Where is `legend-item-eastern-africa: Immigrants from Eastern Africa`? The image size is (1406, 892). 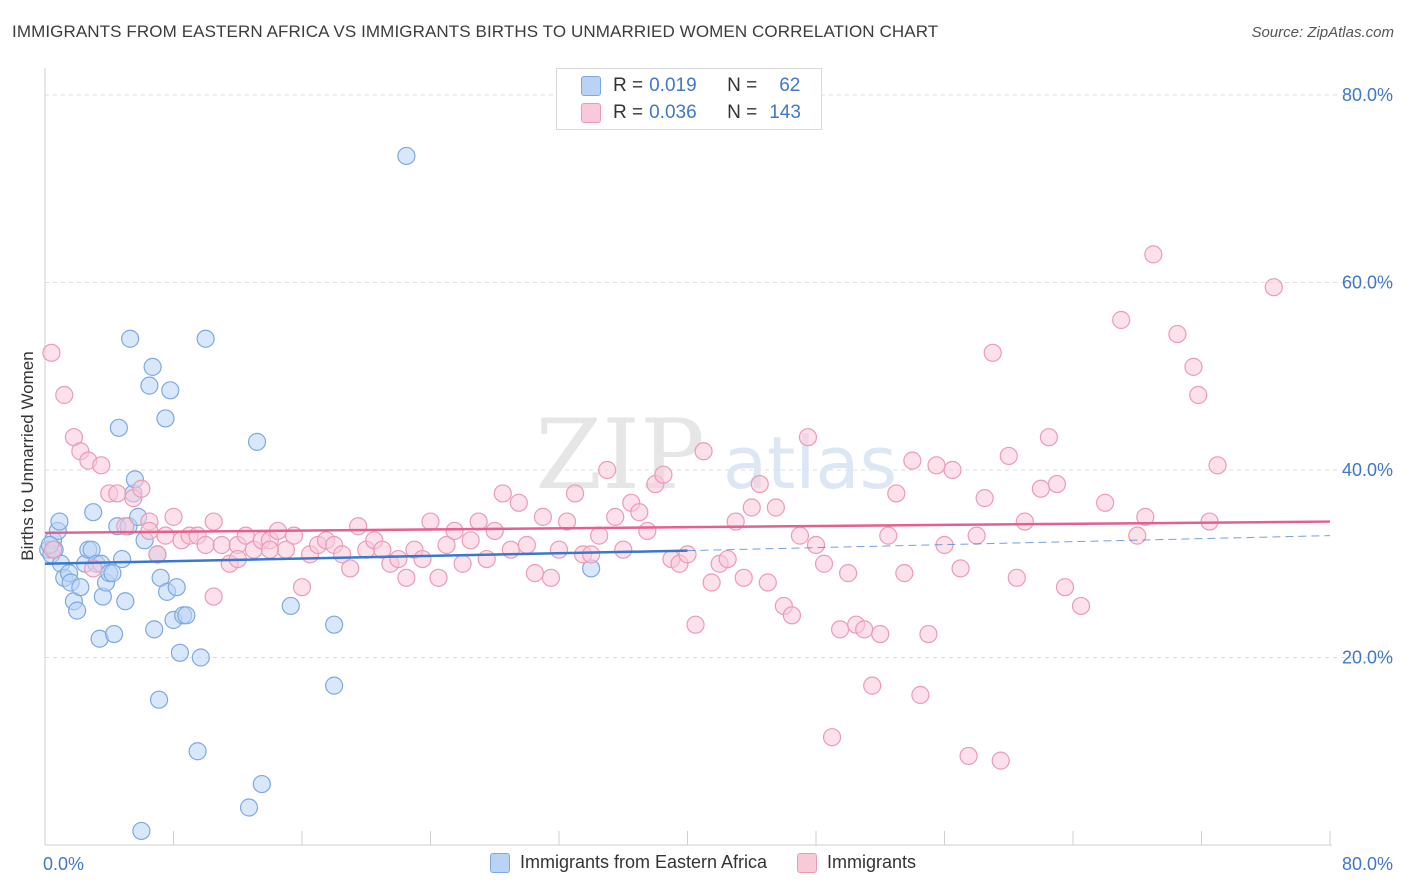
legend-item-eastern-africa: Immigrants from Eastern Africa is located at coordinates (628, 862).